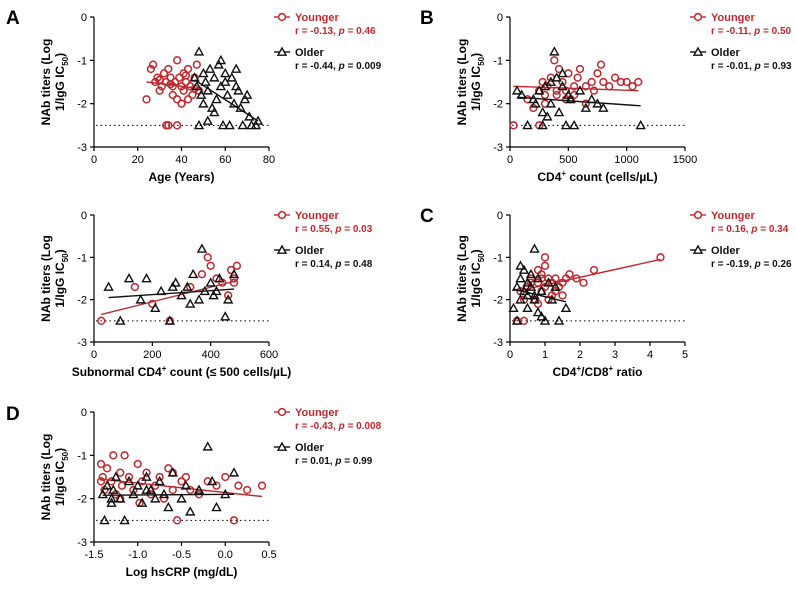  I want to click on y-tick-label: -1, so click(498, 61).